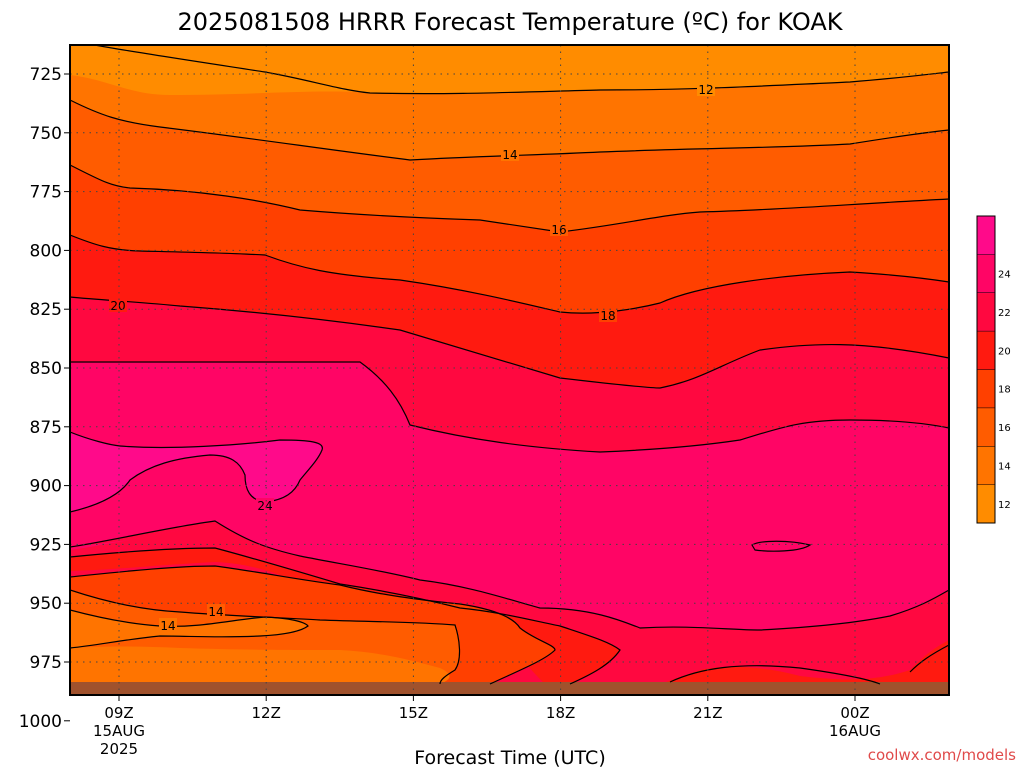  I want to click on y-tick-label: 825, so click(46, 310).